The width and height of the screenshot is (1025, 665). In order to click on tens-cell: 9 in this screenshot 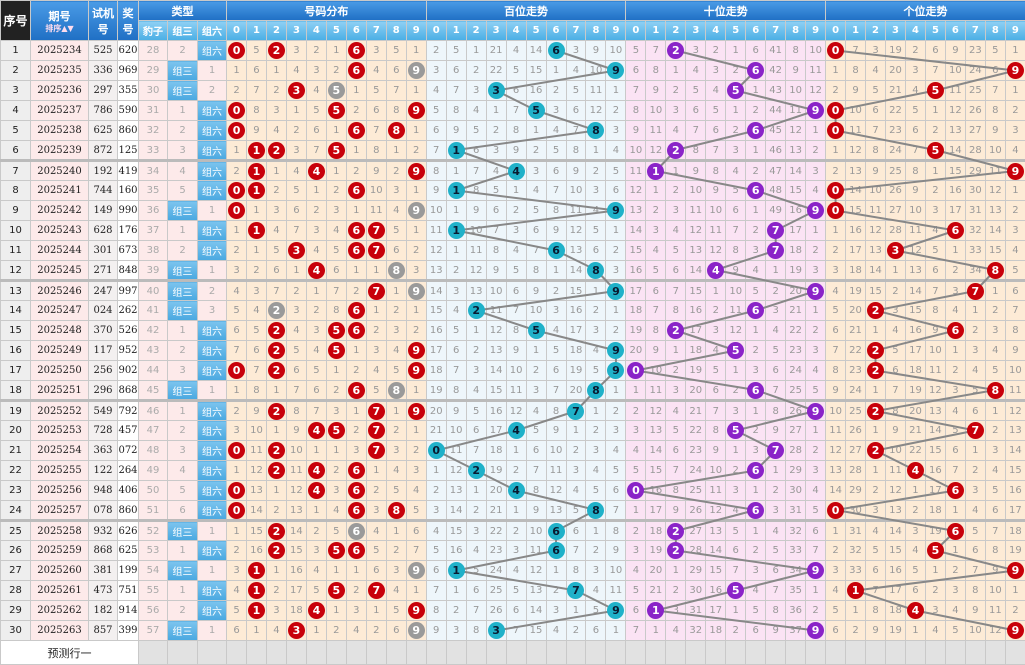, I will do `click(656, 351)`.